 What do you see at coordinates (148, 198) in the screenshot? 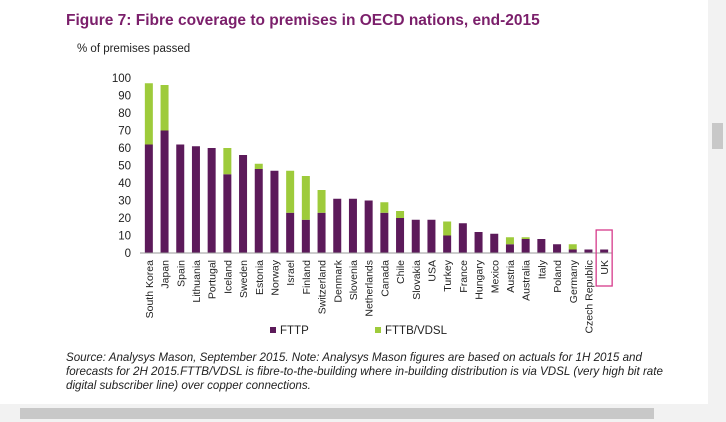
I see `bar-fttp-south-korea` at bounding box center [148, 198].